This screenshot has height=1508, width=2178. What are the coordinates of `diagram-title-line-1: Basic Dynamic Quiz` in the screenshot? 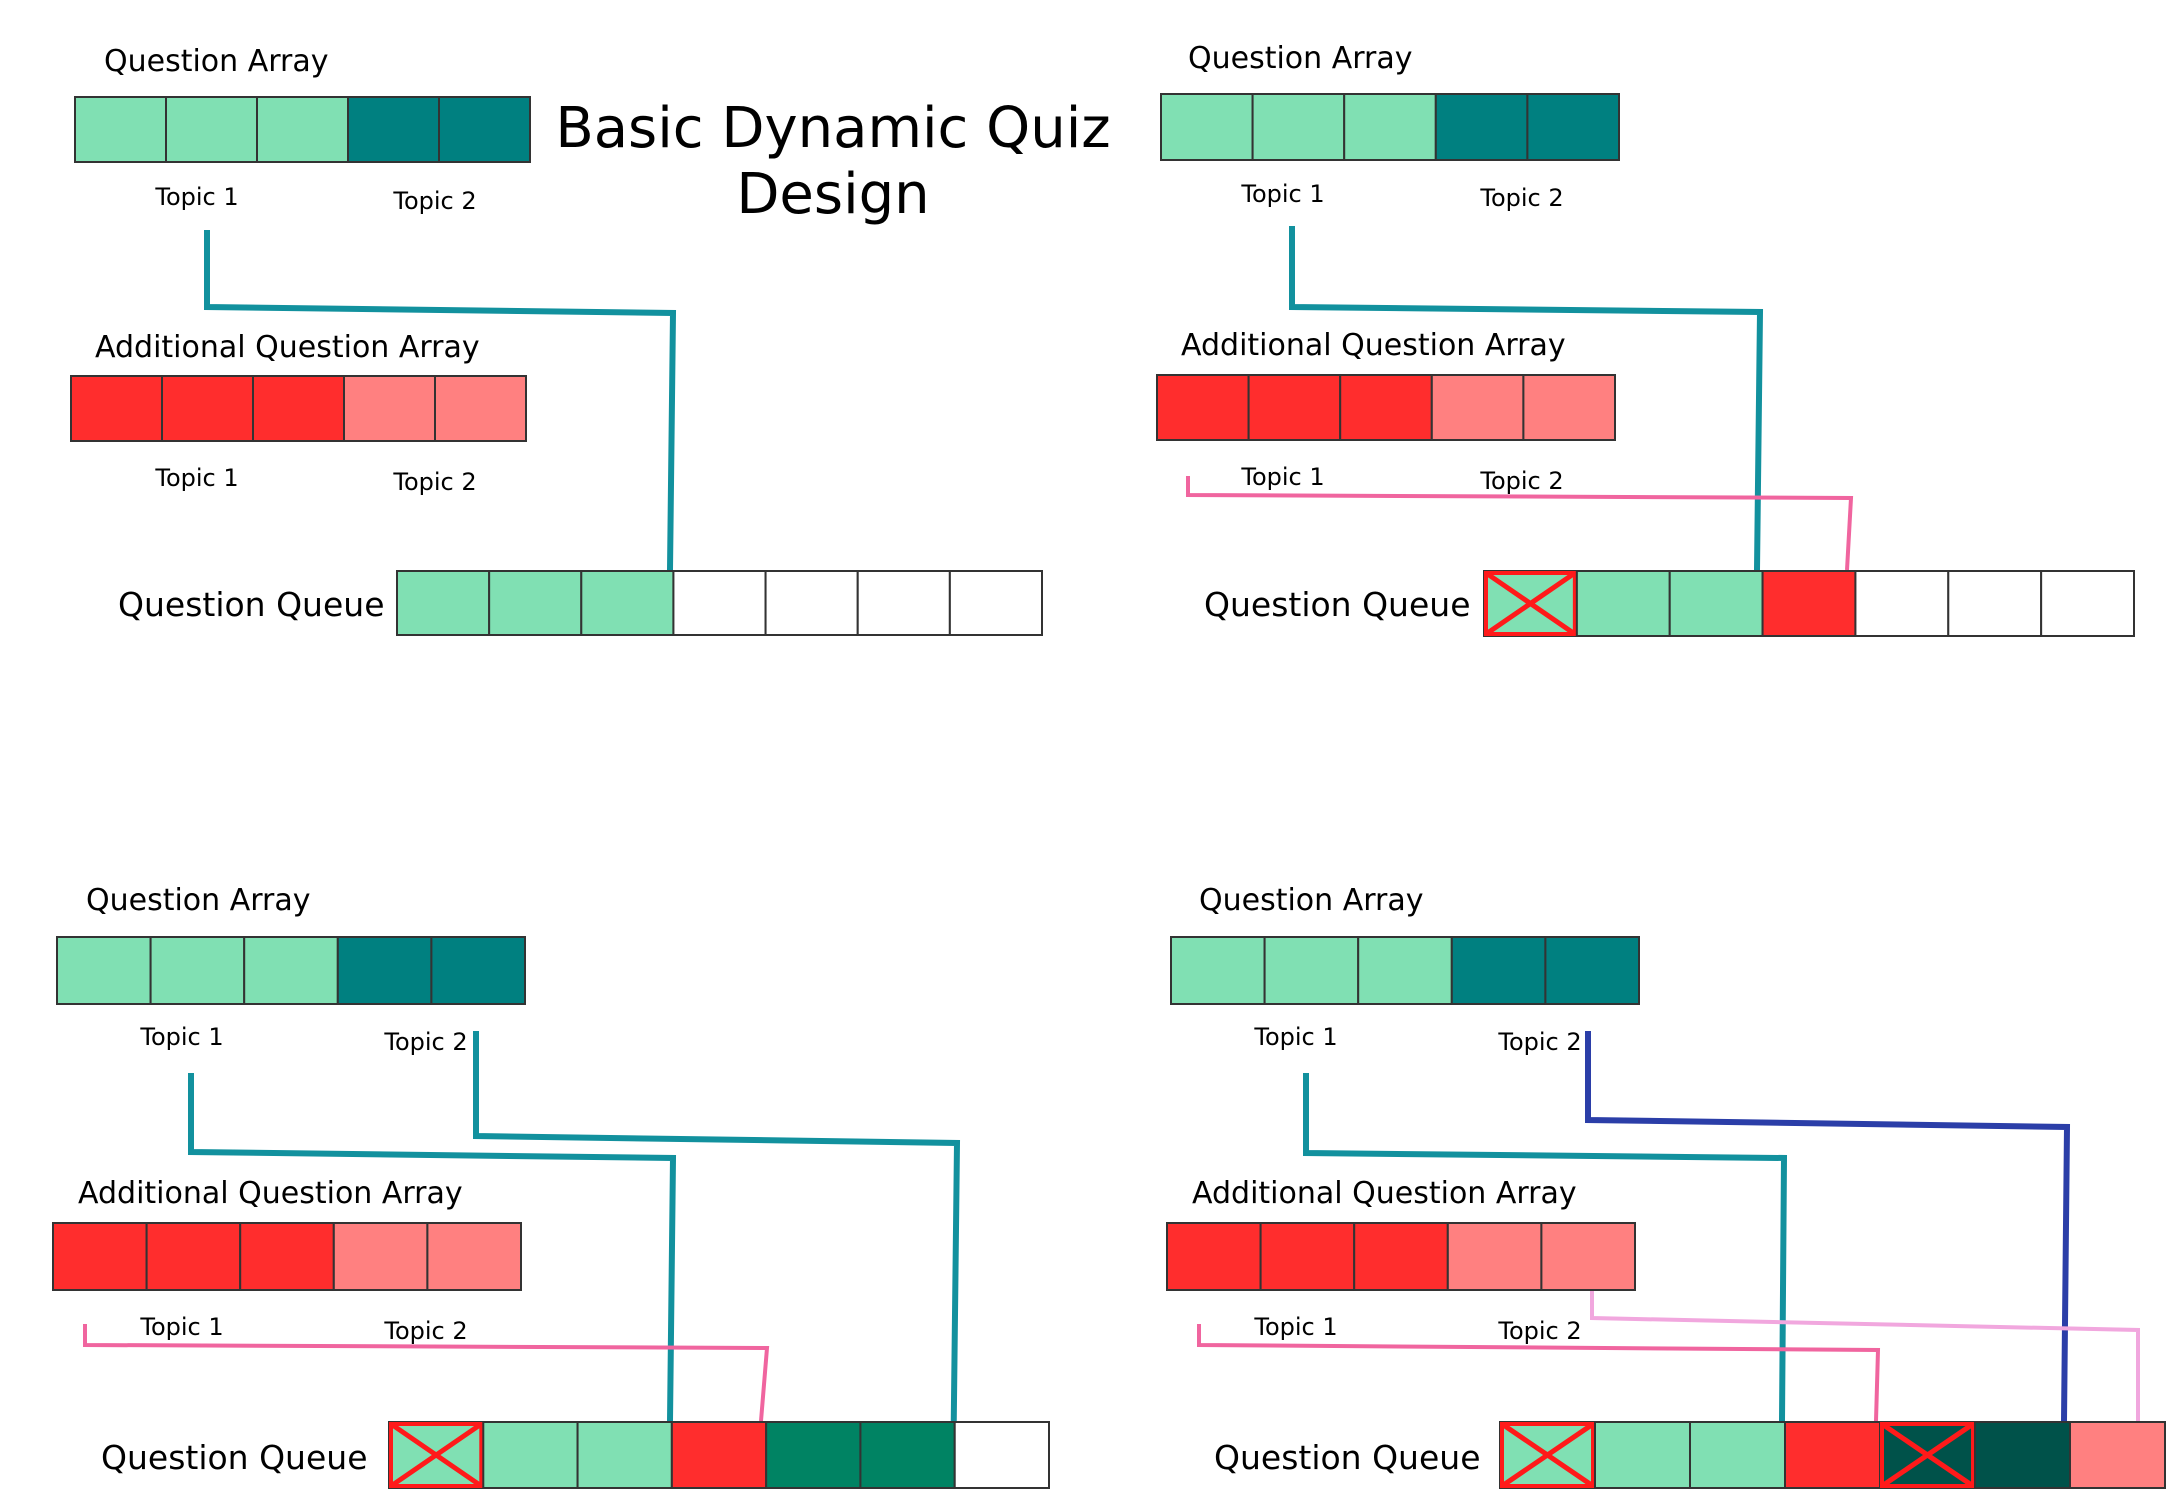 It's located at (832, 128).